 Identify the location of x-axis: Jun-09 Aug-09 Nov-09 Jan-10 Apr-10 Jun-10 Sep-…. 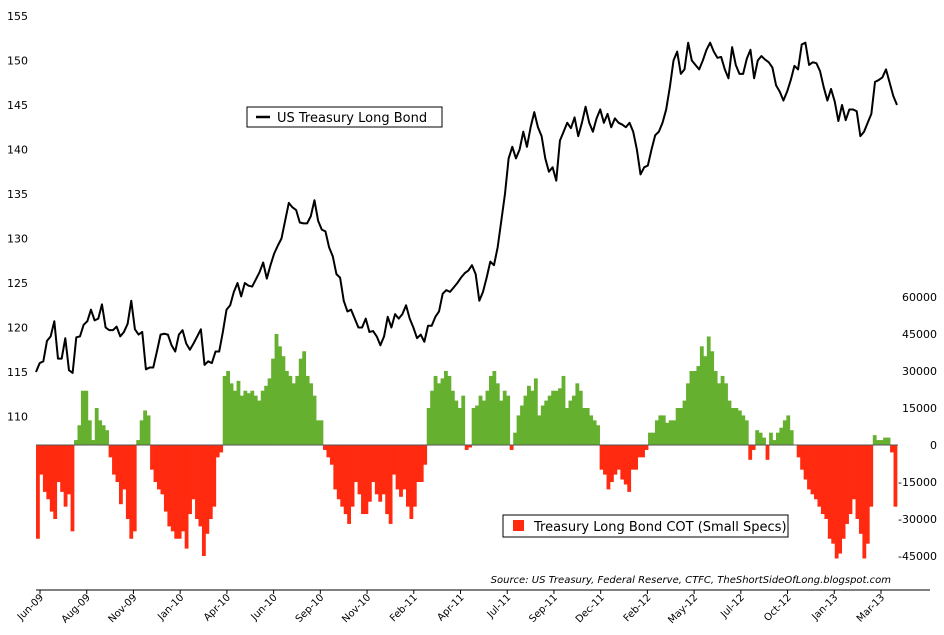
(451, 608).